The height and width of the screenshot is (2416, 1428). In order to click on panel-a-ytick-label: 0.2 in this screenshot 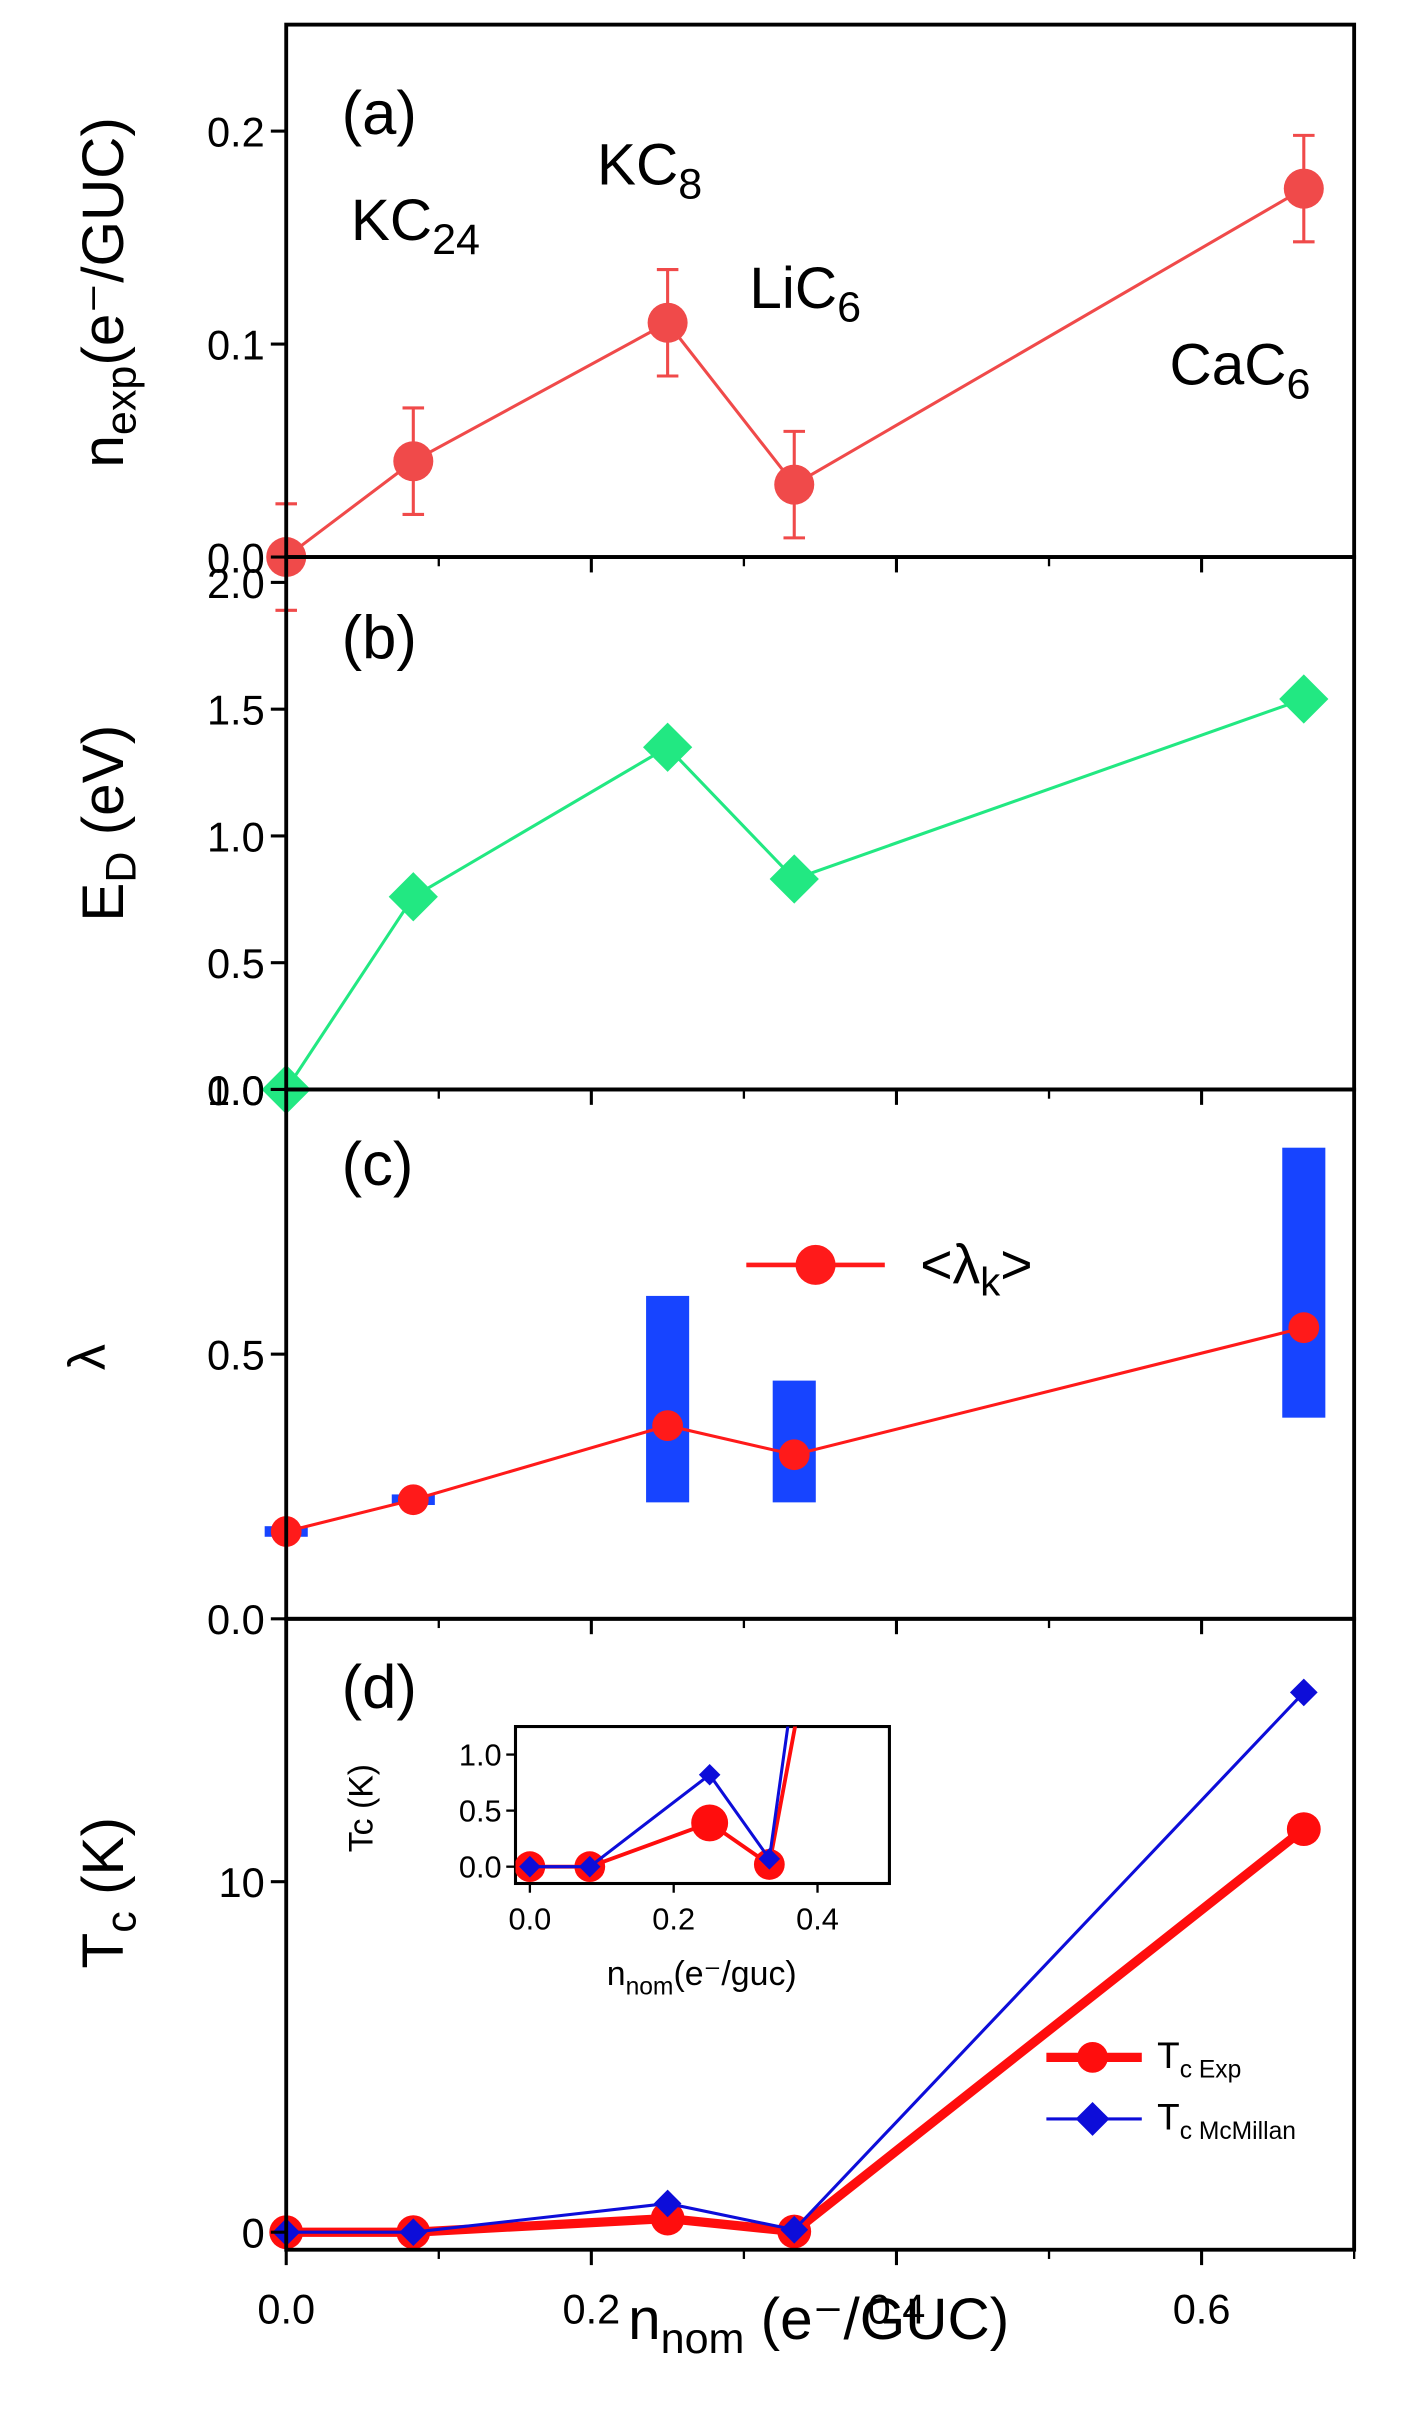, I will do `click(236, 131)`.